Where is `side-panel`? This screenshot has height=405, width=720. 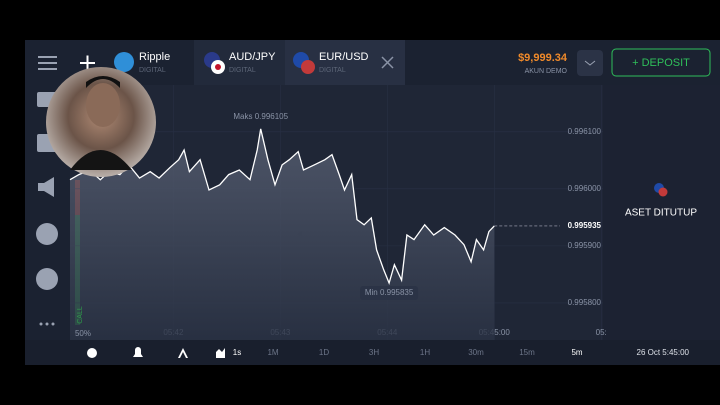 side-panel is located at coordinates (661, 212).